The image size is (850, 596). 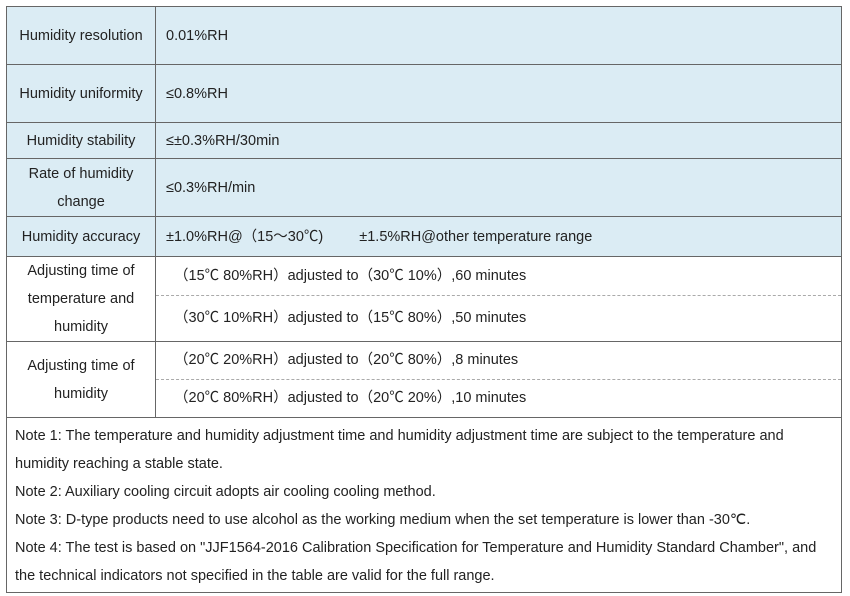 I want to click on row: Humidity stability ≤±0.3%RH/30min, so click(x=424, y=140).